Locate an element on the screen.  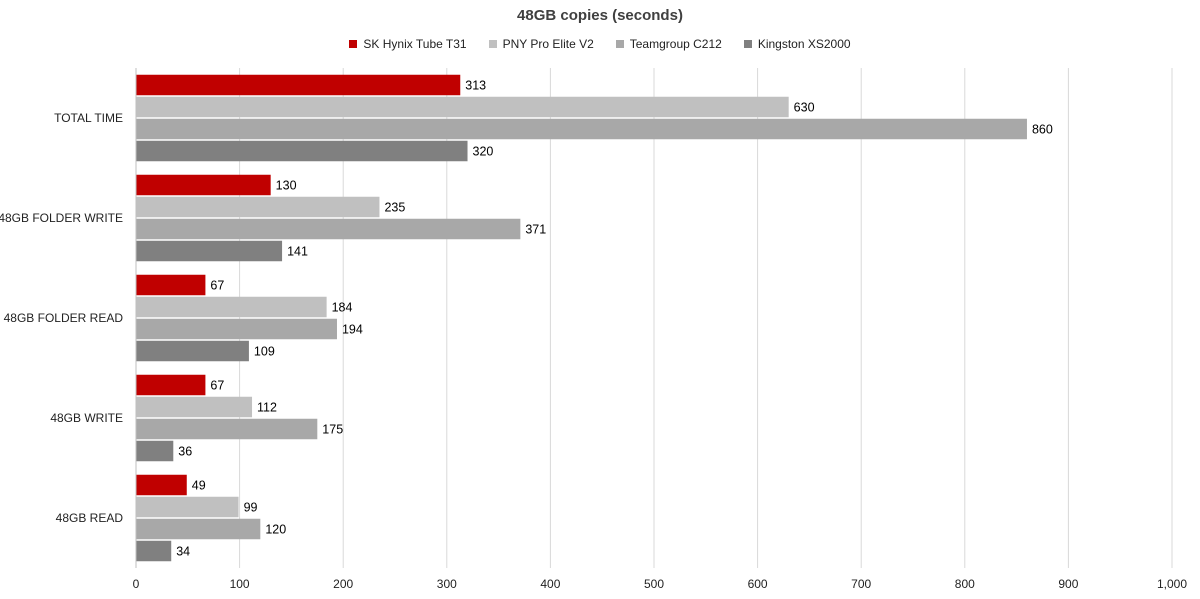
data-label: 371 is located at coordinates (535, 230).